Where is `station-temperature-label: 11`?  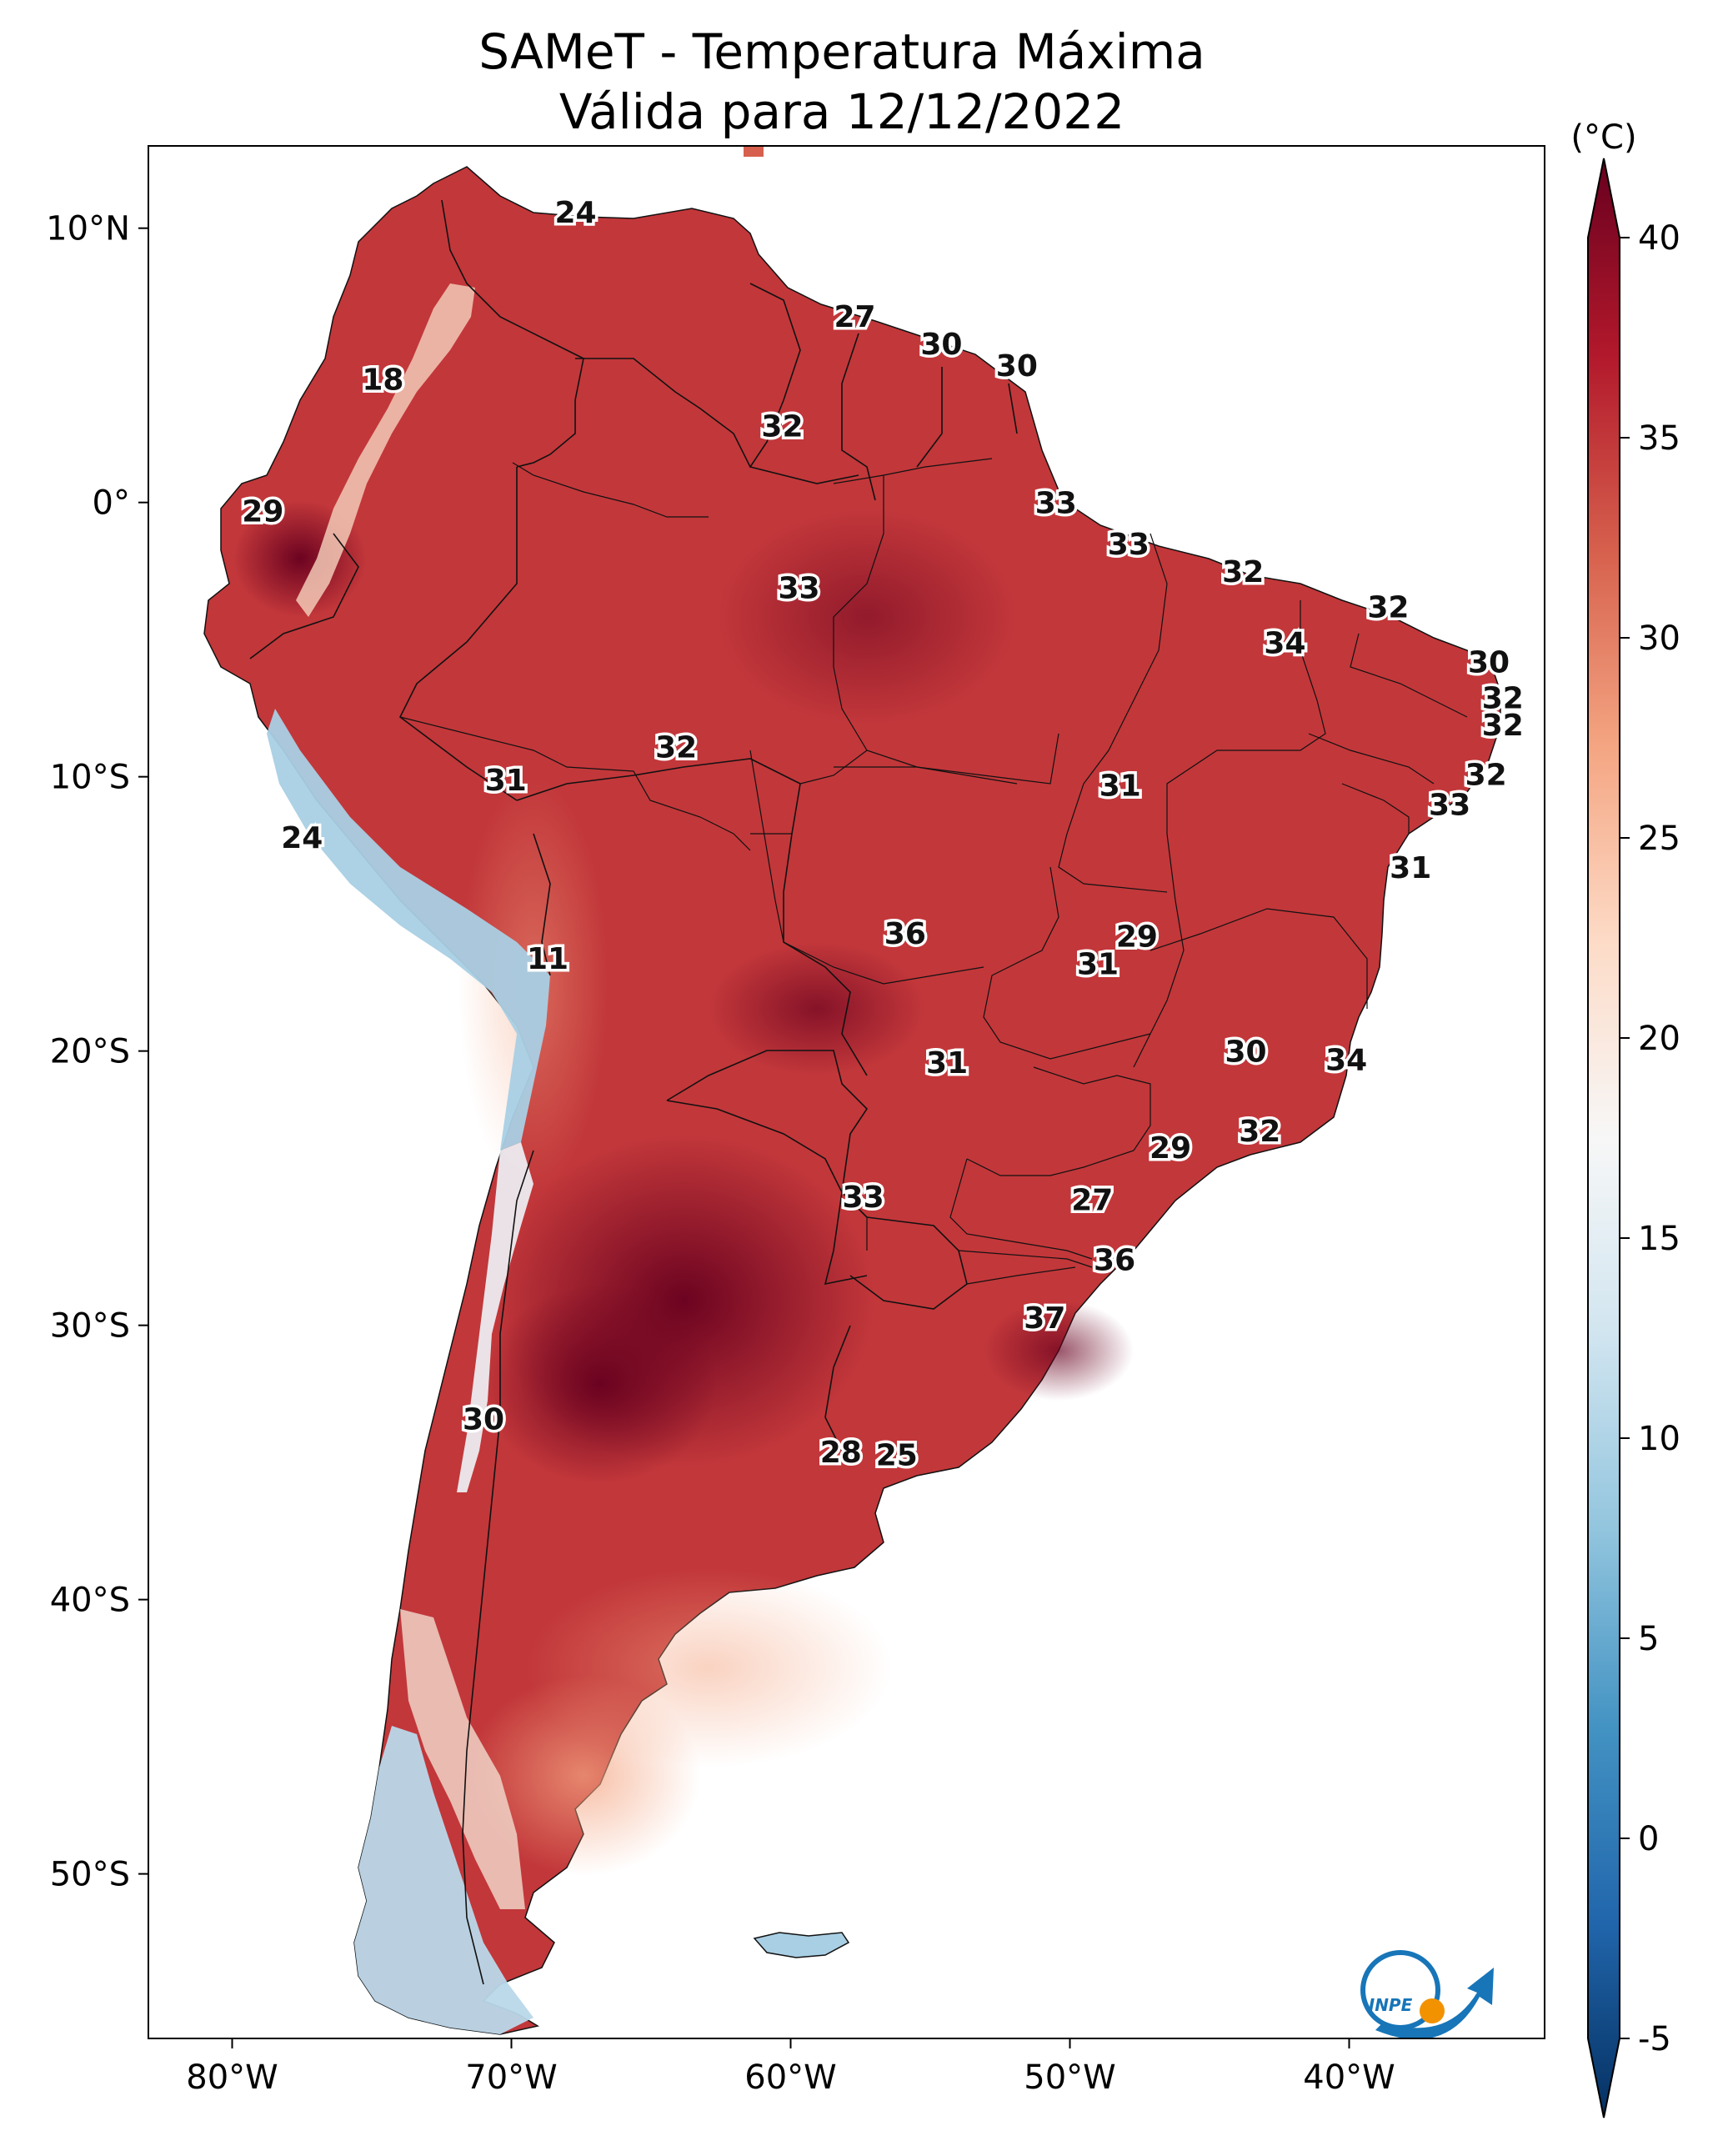
station-temperature-label: 11 is located at coordinates (547, 959).